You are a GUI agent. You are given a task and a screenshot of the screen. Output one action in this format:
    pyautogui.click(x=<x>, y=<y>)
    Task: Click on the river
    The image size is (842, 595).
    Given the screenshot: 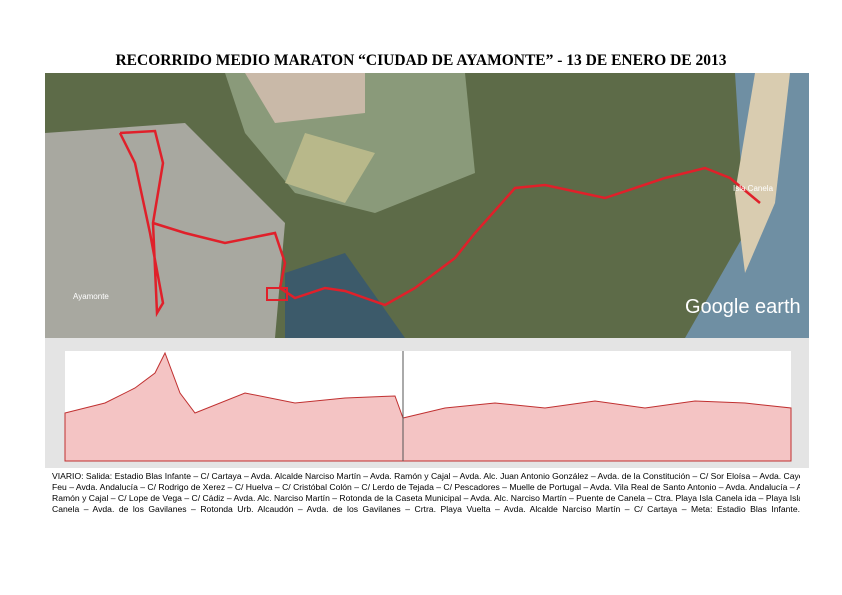 What is the action you would take?
    pyautogui.click(x=345, y=295)
    